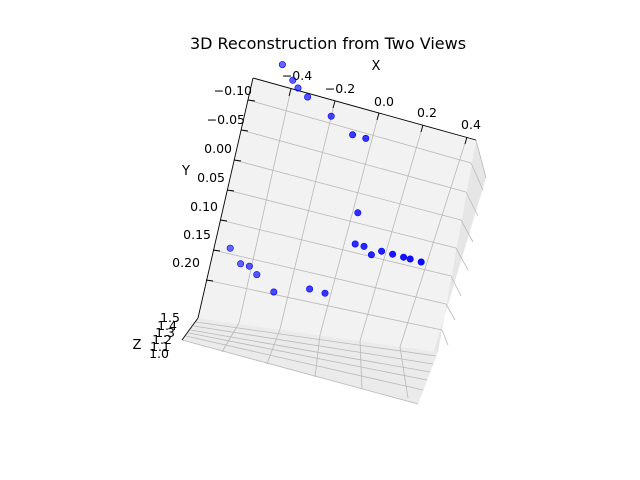 The height and width of the screenshot is (480, 640). I want to click on x-tick-label: 0.2, so click(427, 112).